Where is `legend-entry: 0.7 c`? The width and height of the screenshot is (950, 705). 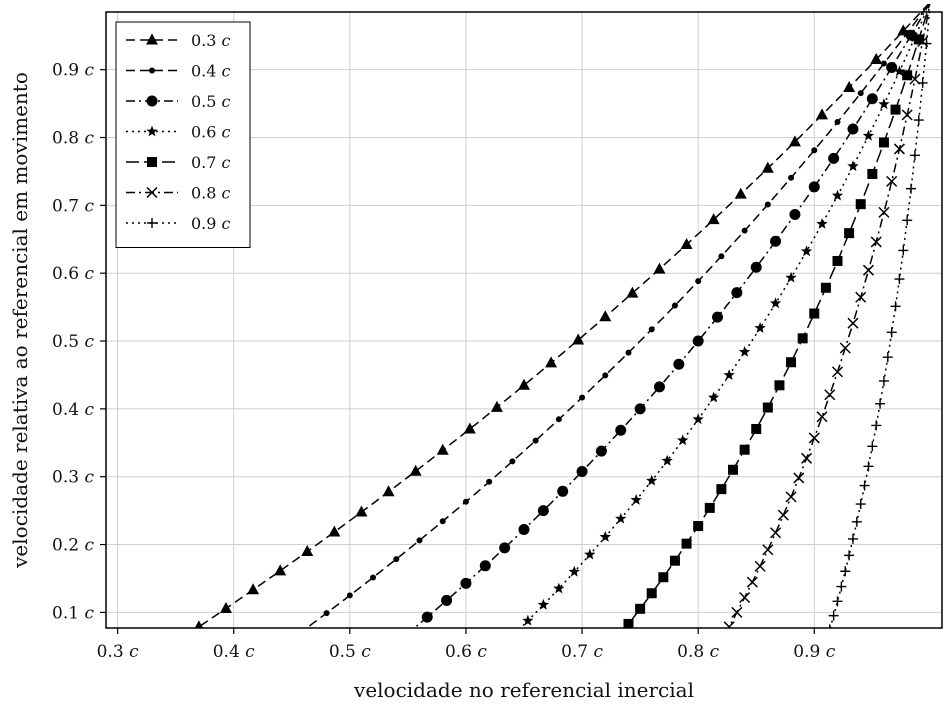
legend-entry: 0.7 c is located at coordinates (178, 162).